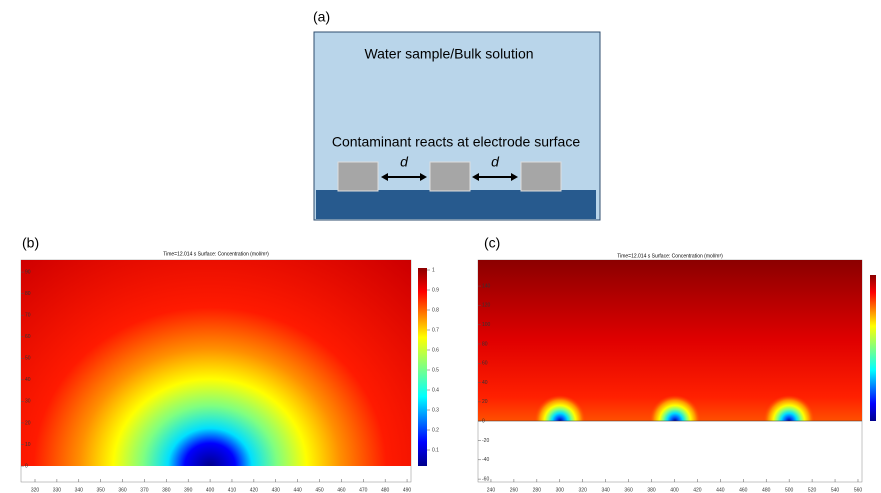 The image size is (881, 493). Describe the element at coordinates (407, 490) in the screenshot. I see `x-tick-label: 490` at that location.